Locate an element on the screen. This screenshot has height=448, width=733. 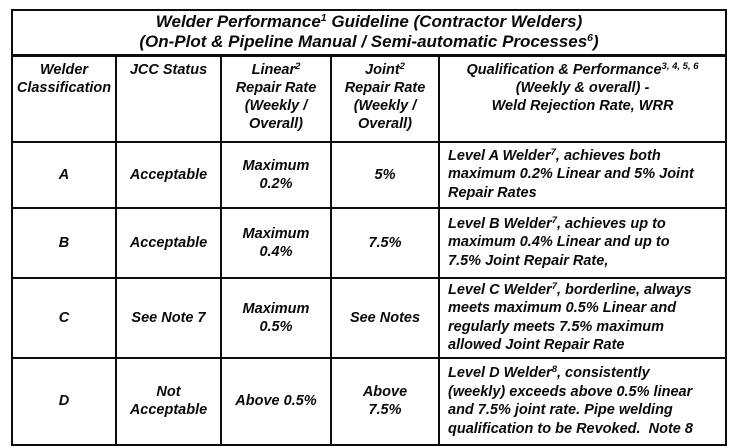
title-line-2-superscript: 6 is located at coordinates (590, 38).